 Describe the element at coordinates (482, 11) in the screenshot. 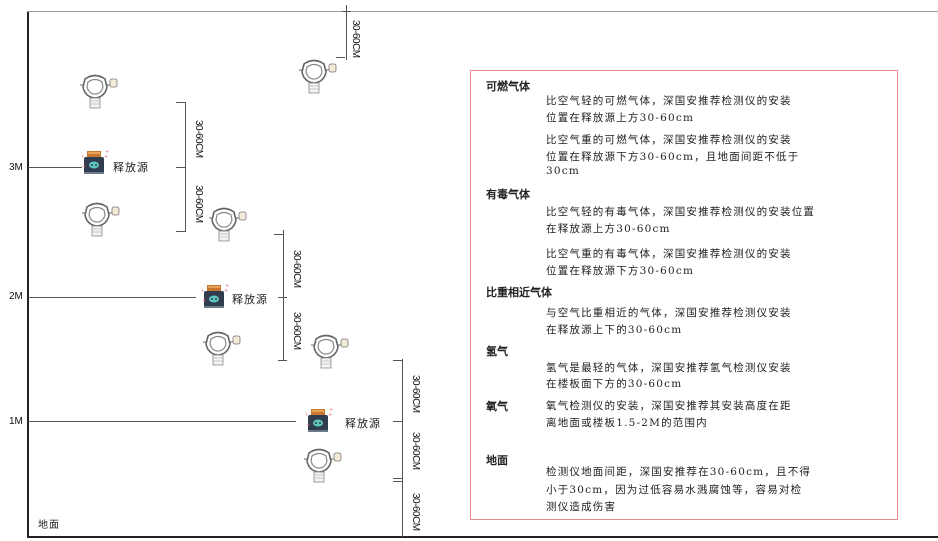

I see `ceiling-line` at that location.